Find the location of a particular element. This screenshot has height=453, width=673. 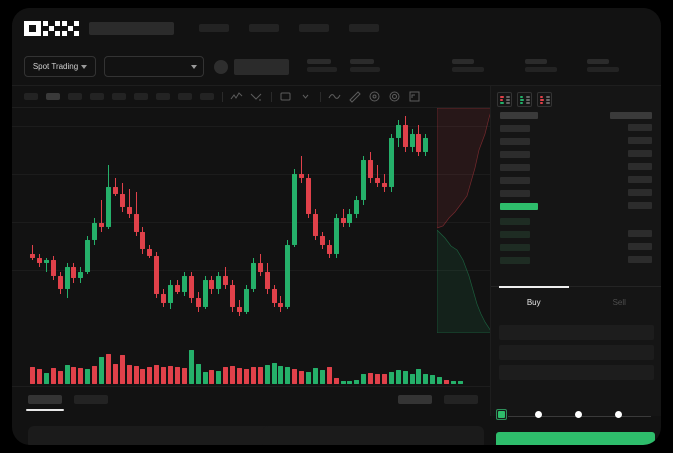

trading-pair-select is located at coordinates (154, 66).